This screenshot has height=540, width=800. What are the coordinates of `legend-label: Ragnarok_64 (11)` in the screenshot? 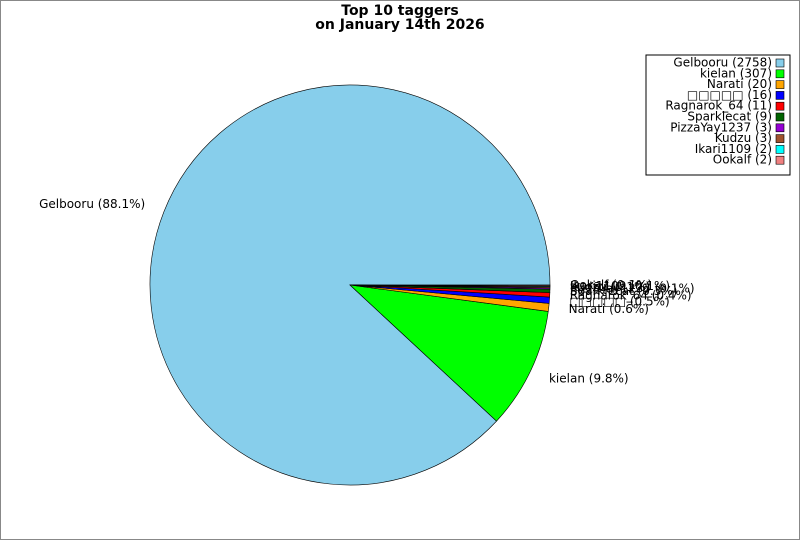 It's located at (718, 106).